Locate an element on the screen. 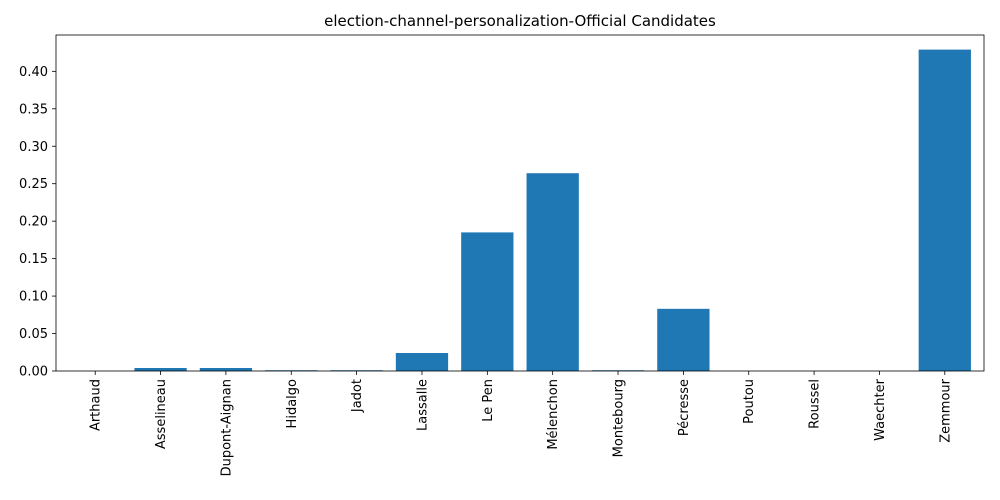 The image size is (1000, 500). x-tick-label: Poutou is located at coordinates (749, 401).